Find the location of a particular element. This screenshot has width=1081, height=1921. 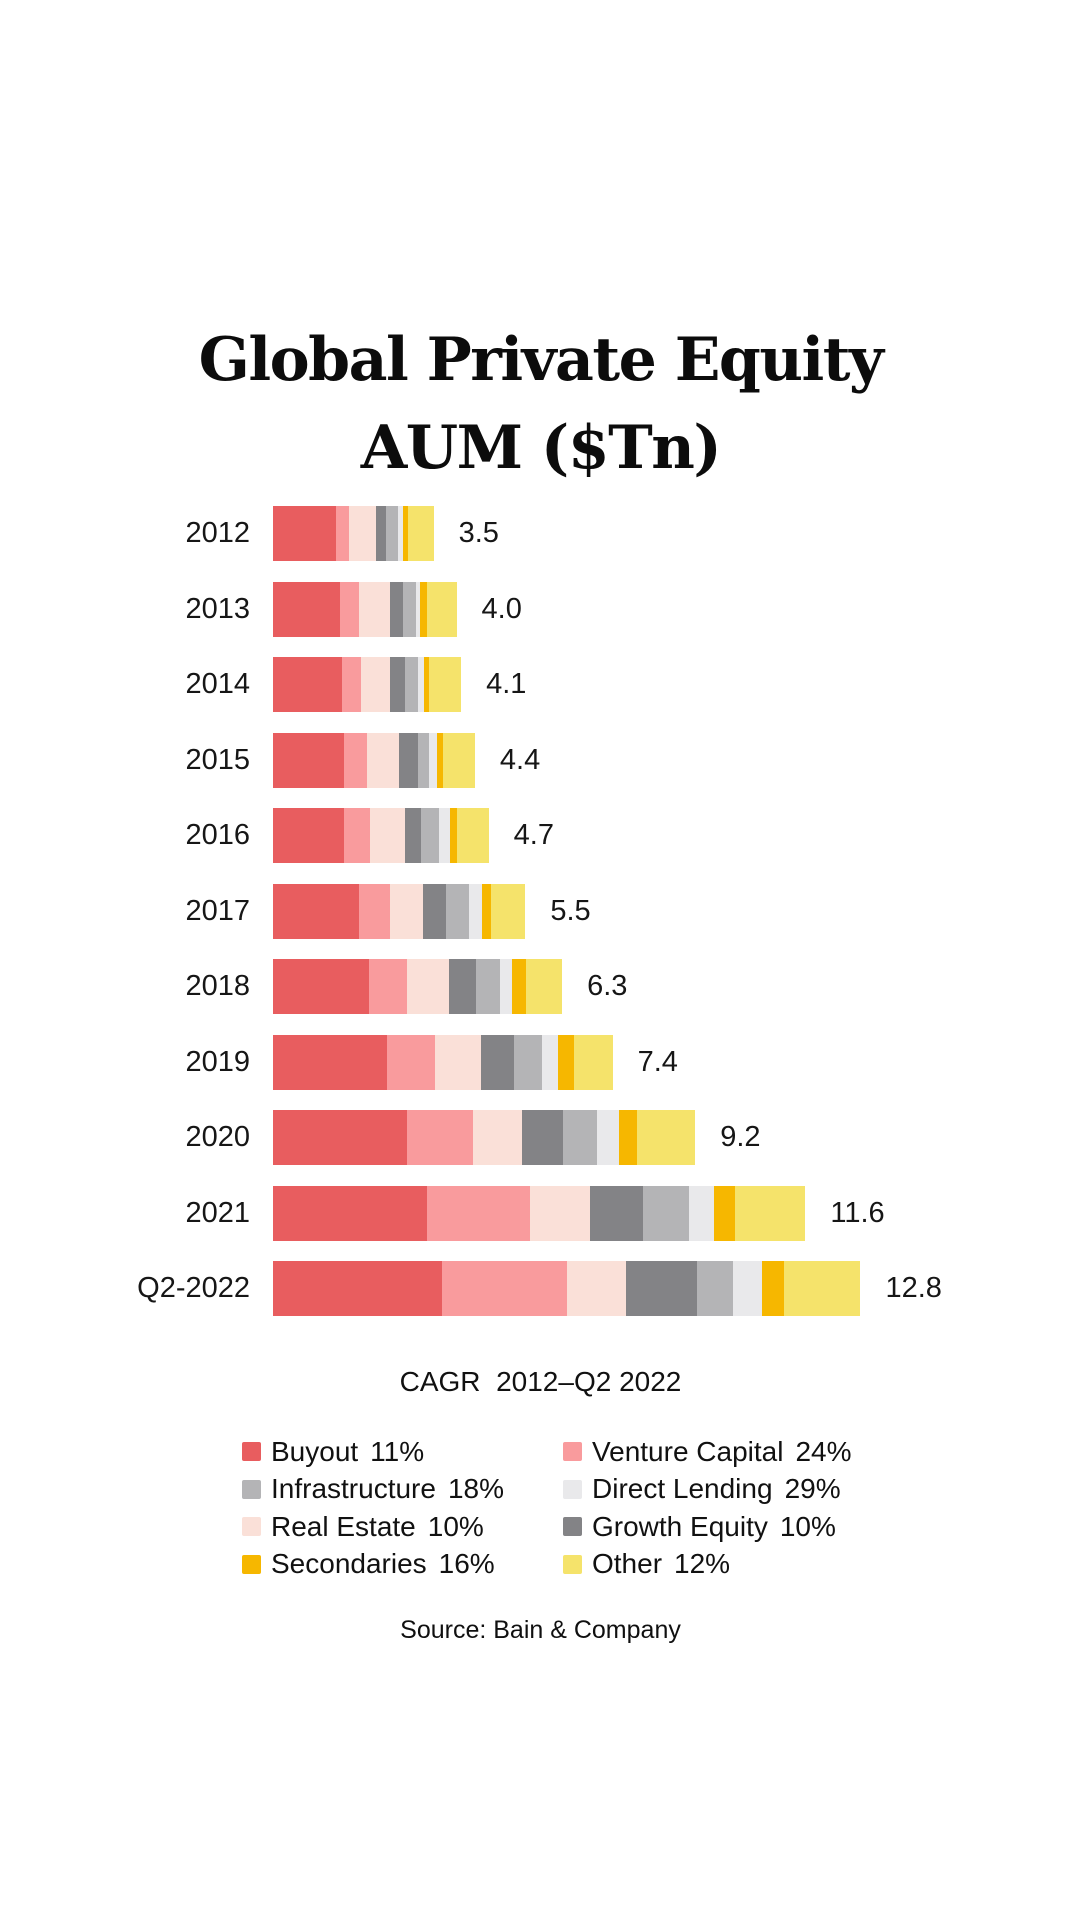

bar-row: 2021 11.6 is located at coordinates (540, 1213).